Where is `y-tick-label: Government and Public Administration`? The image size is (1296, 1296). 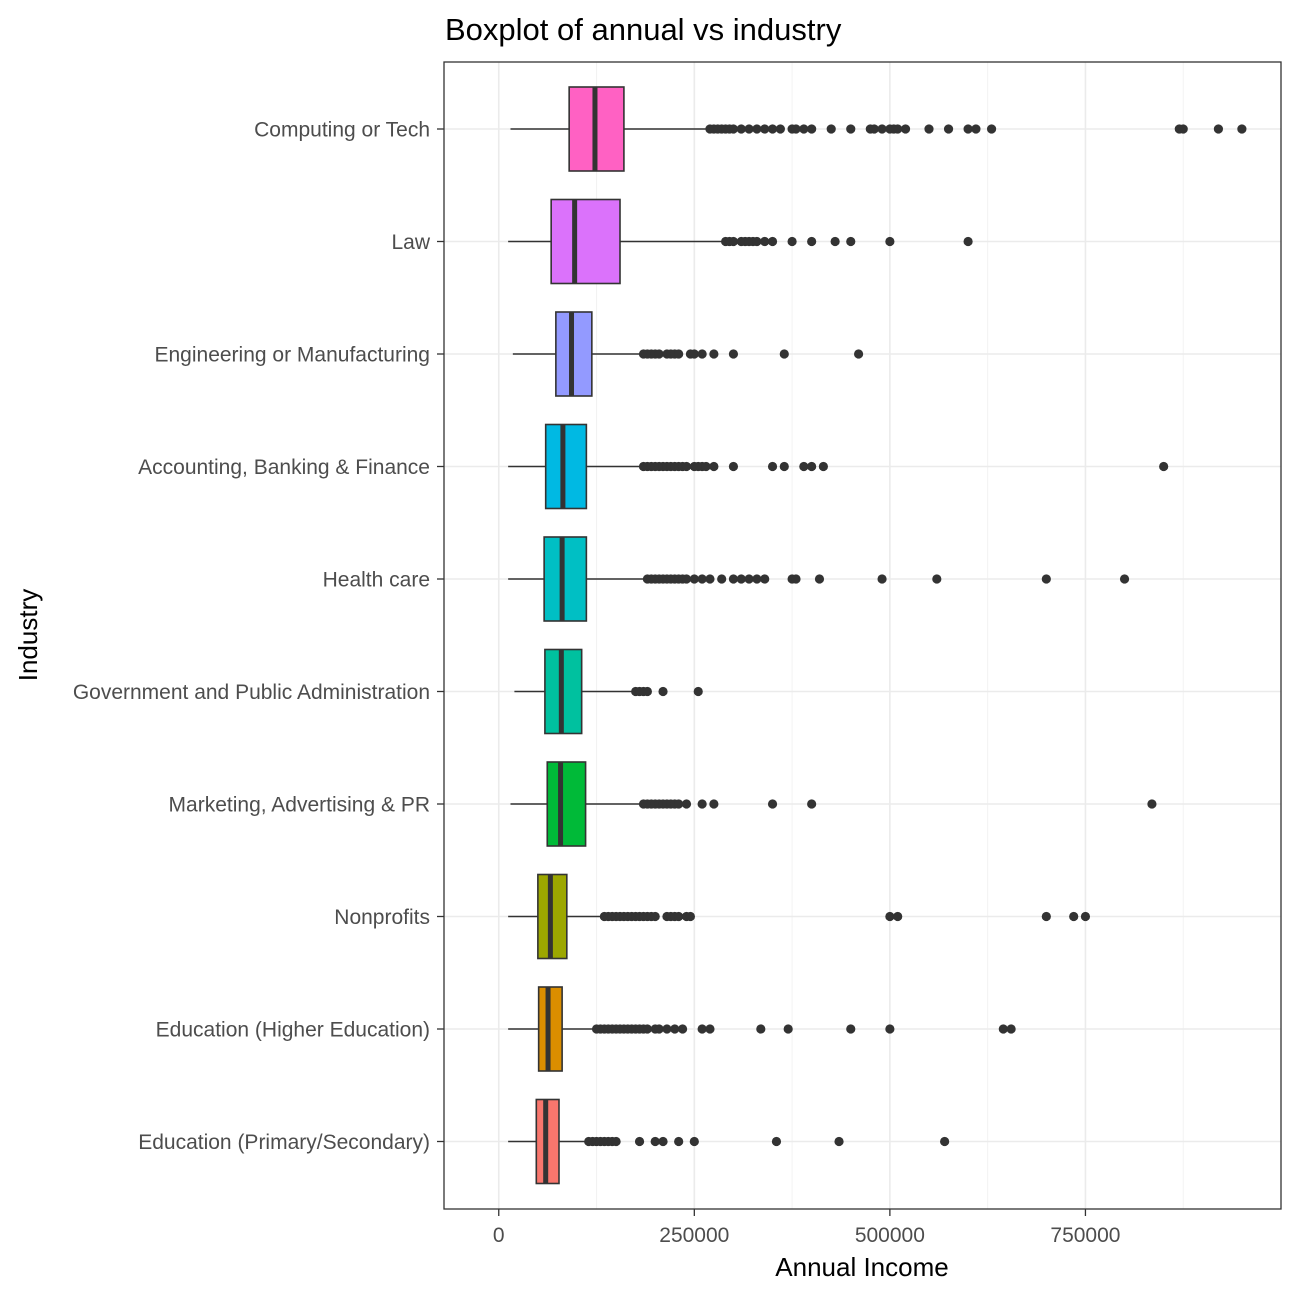
y-tick-label: Government and Public Administration is located at coordinates (251, 692).